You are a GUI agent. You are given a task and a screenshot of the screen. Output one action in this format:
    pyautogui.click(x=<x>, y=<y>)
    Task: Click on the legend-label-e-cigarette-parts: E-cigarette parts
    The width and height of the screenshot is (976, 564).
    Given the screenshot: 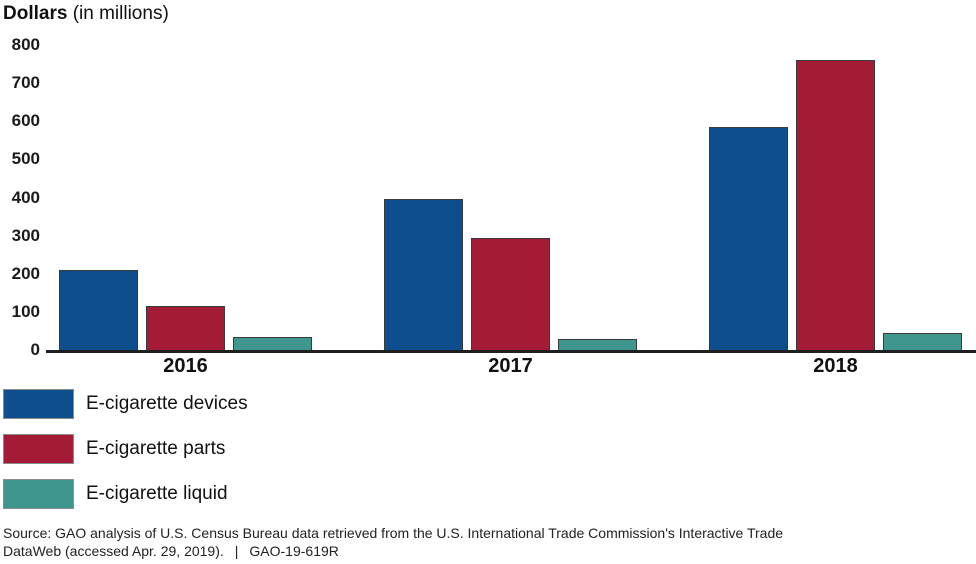 What is the action you would take?
    pyautogui.click(x=156, y=448)
    